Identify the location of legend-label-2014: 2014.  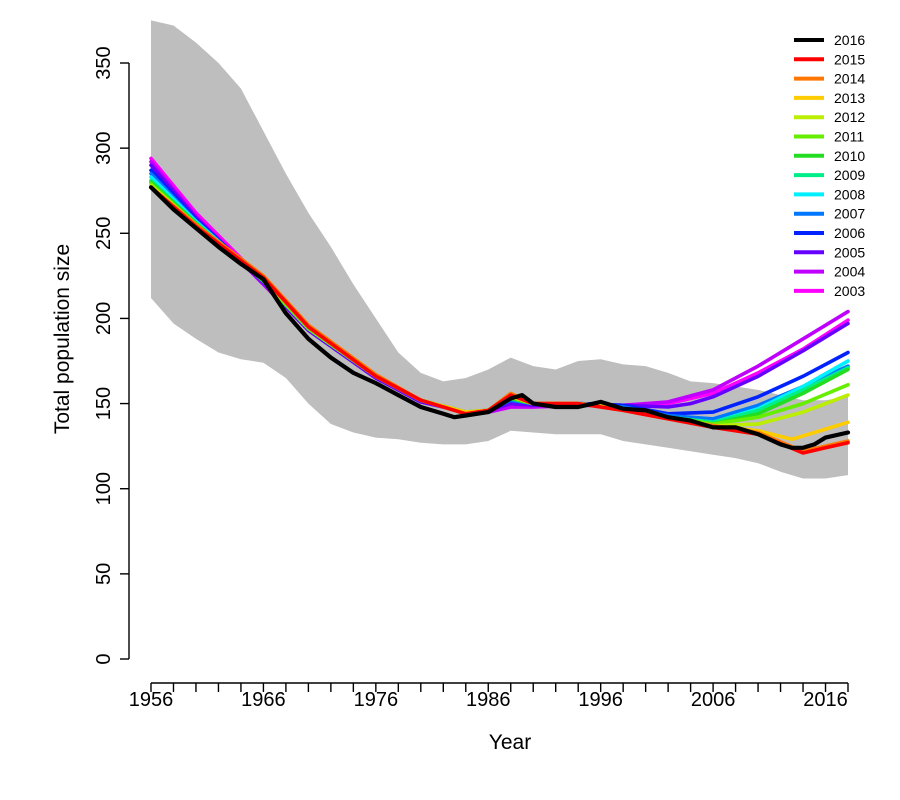
(849, 79).